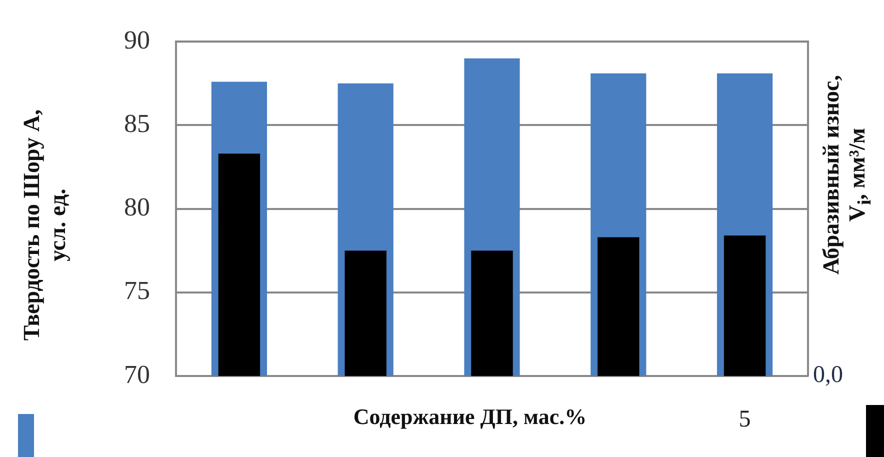 The height and width of the screenshot is (457, 884). I want to click on y-tick-label: 70, so click(137, 374).